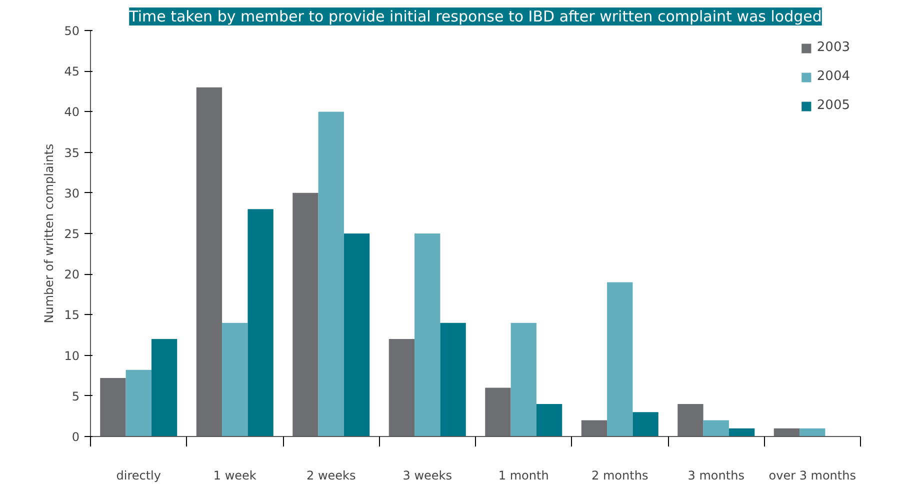  Describe the element at coordinates (234, 475) in the screenshot. I see `x-tick-label: 1 week` at that location.